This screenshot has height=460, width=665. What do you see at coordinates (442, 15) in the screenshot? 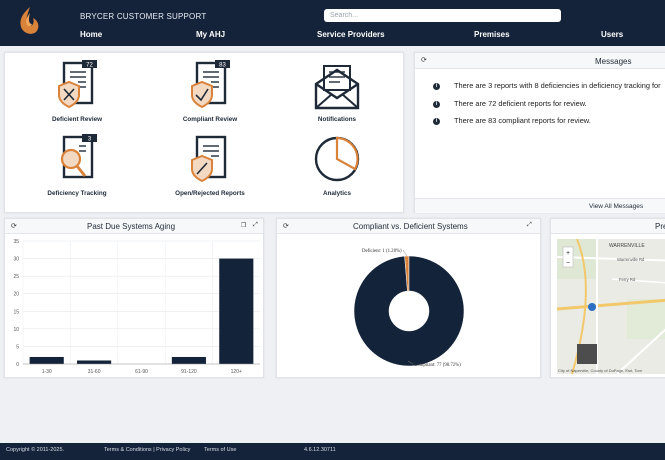
I see `search-input` at bounding box center [442, 15].